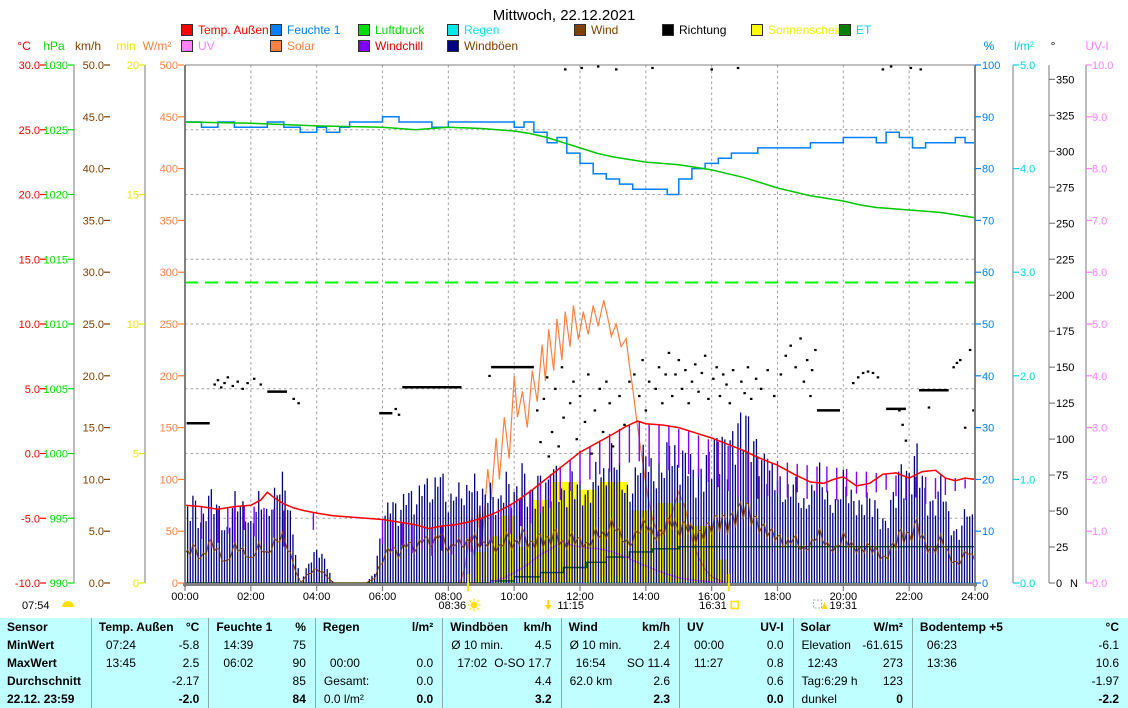  Describe the element at coordinates (844, 606) in the screenshot. I see `svg-text: 19:31` at that location.